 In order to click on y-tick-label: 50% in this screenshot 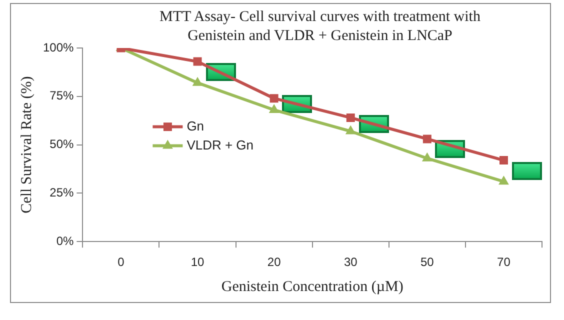, I will do `click(62, 144)`.